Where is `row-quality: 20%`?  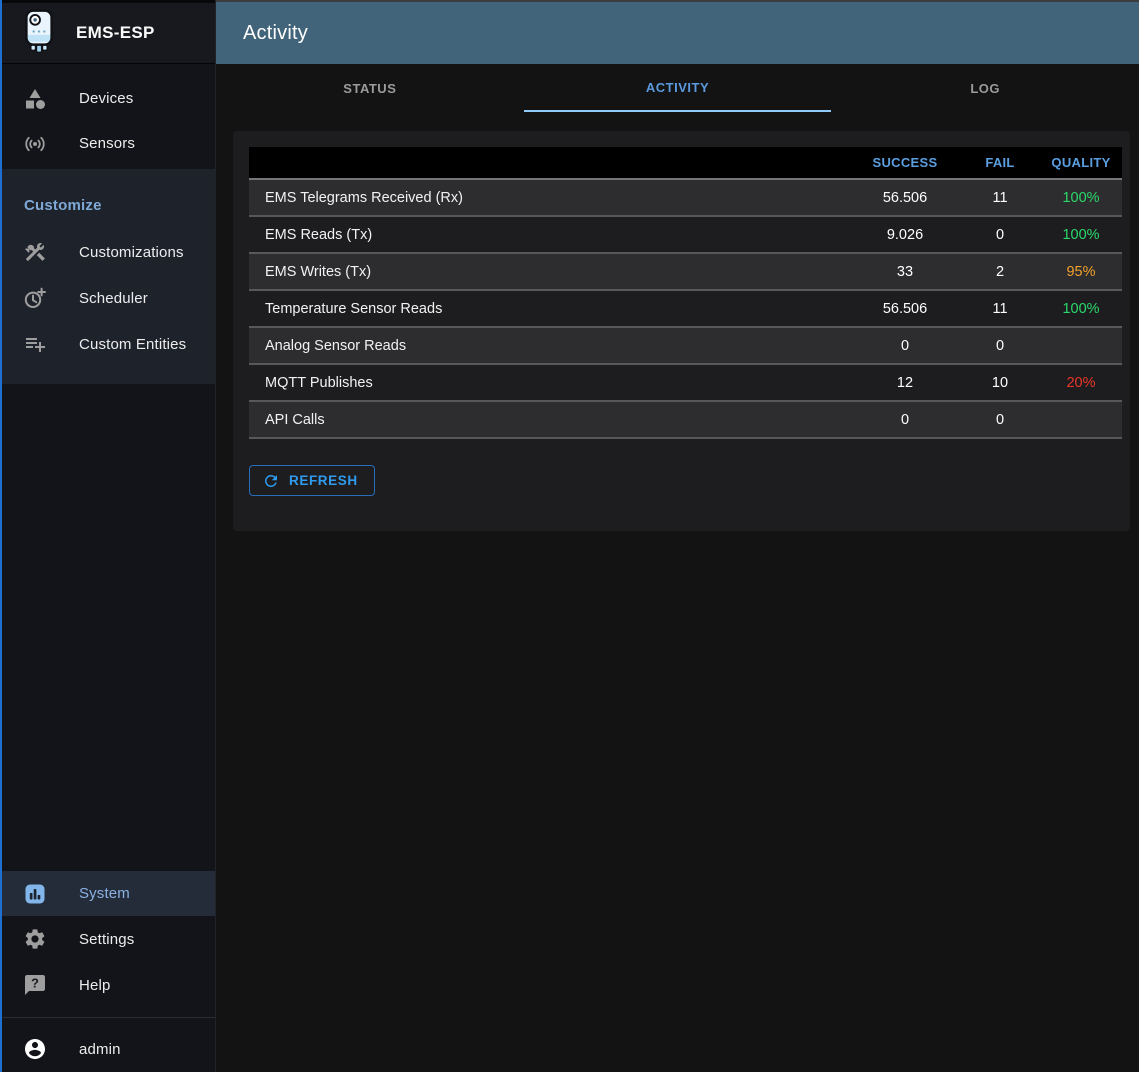
row-quality: 20% is located at coordinates (1081, 383).